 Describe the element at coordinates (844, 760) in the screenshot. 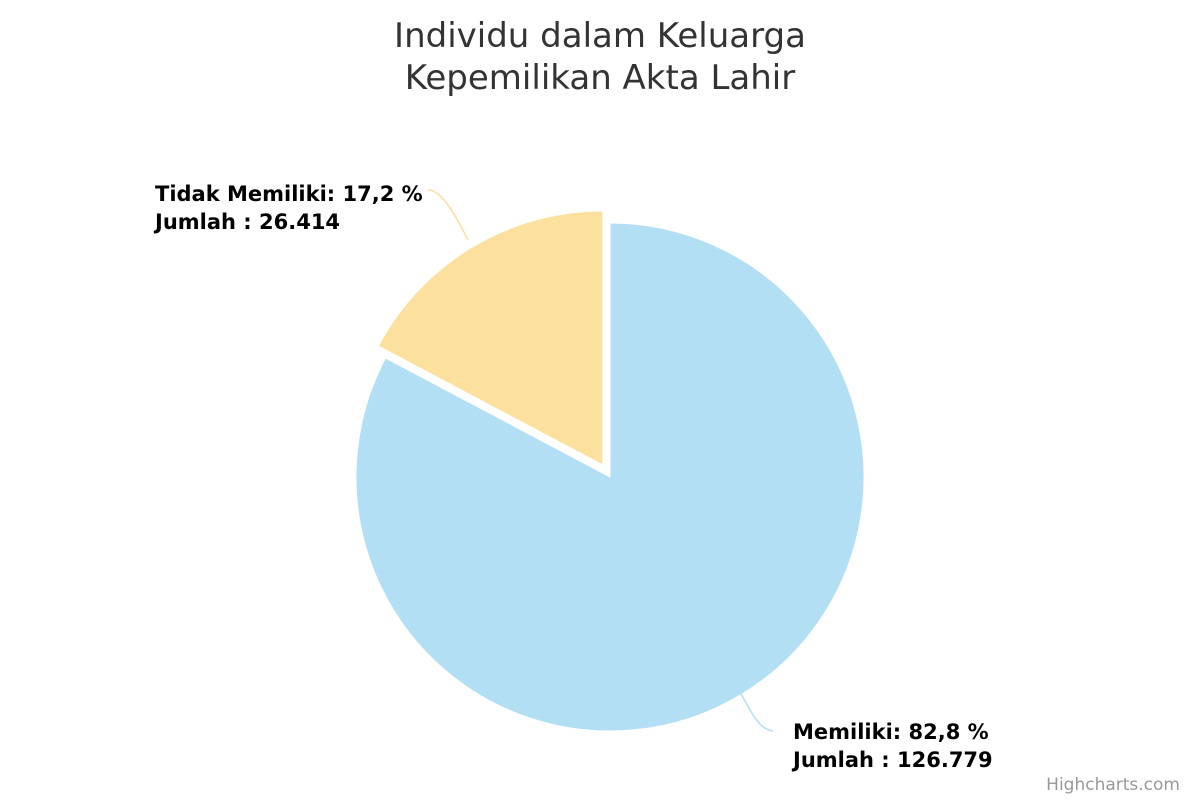

I see `count-prefix-memiliki: Jumlah :` at that location.